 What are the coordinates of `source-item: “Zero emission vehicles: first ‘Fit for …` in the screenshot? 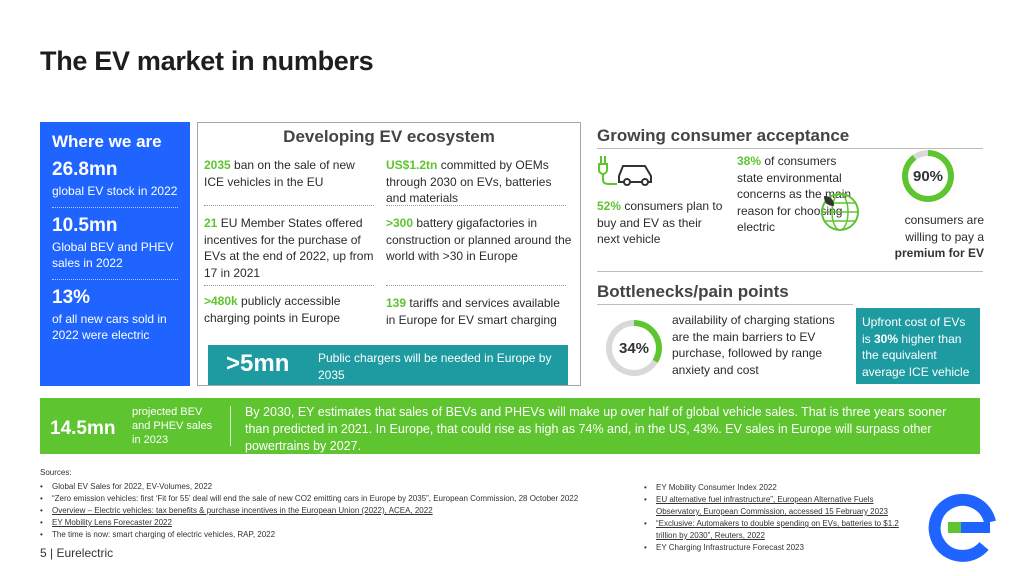 It's located at (309, 499).